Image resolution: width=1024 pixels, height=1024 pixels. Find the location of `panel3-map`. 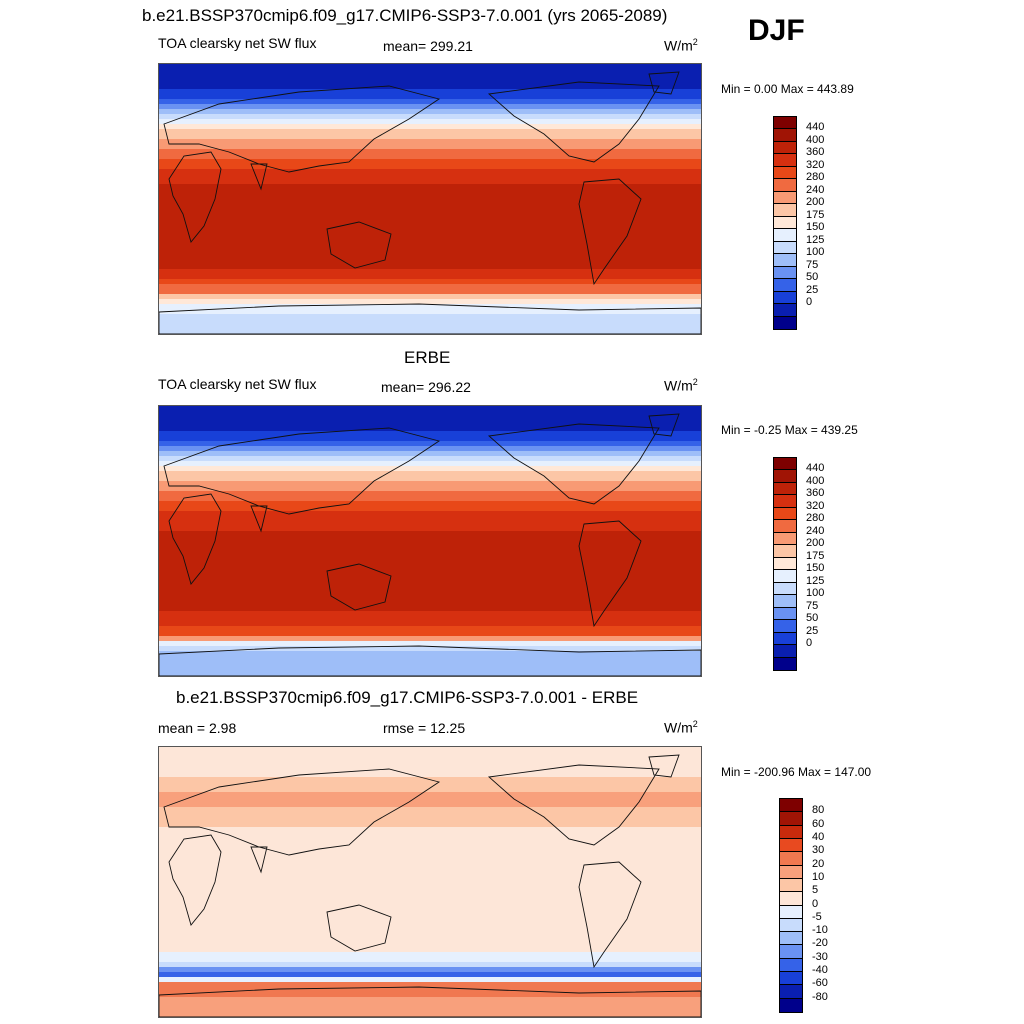

panel3-map is located at coordinates (430, 882).